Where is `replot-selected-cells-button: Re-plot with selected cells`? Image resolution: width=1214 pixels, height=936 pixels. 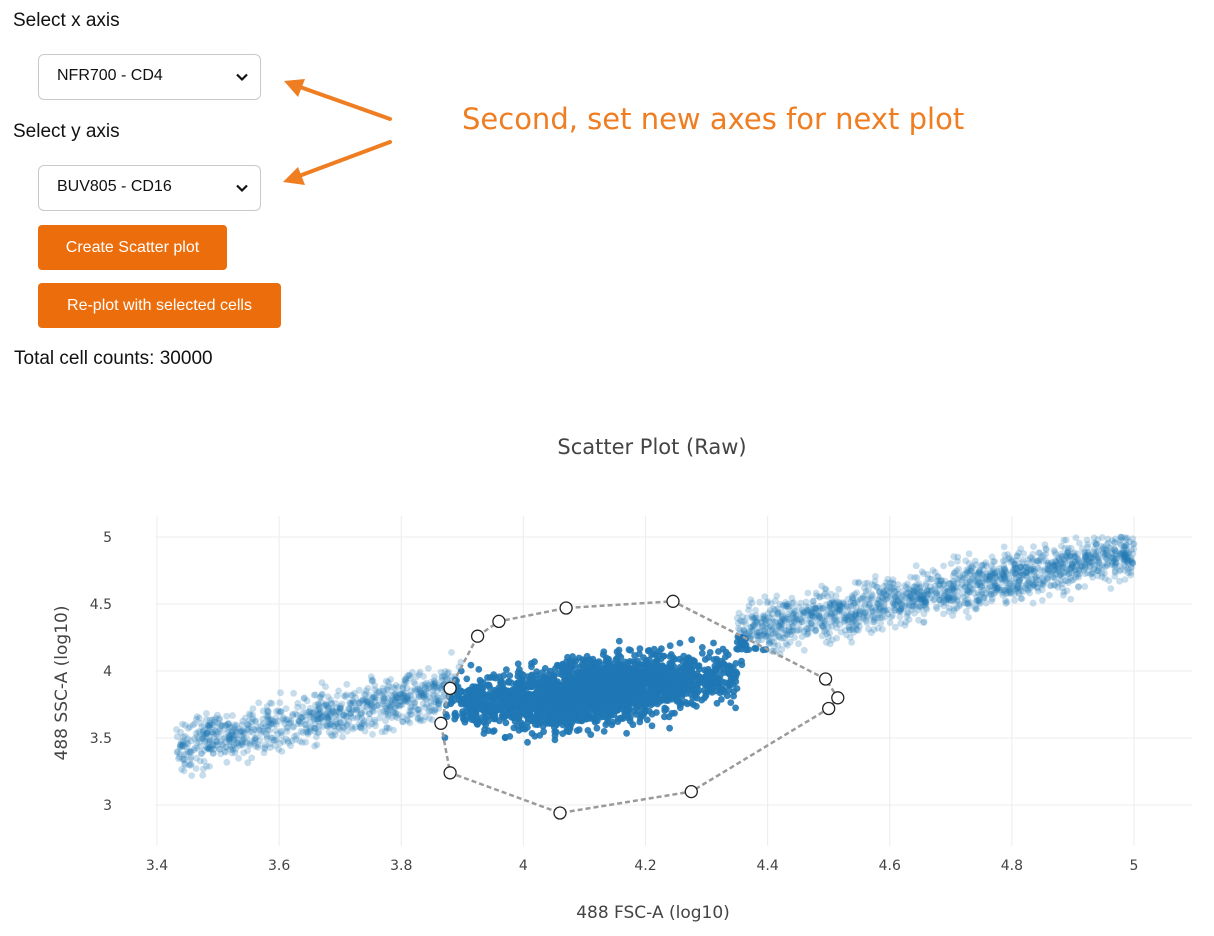 replot-selected-cells-button: Re-plot with selected cells is located at coordinates (159, 305).